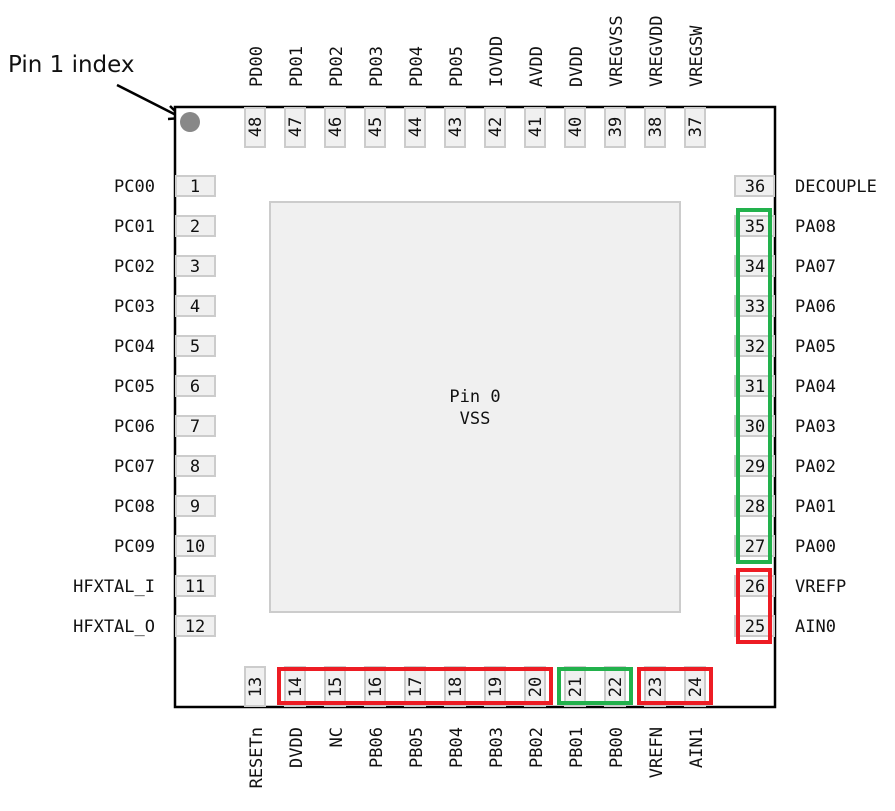  I want to click on pin-name: PC03, so click(134, 307).